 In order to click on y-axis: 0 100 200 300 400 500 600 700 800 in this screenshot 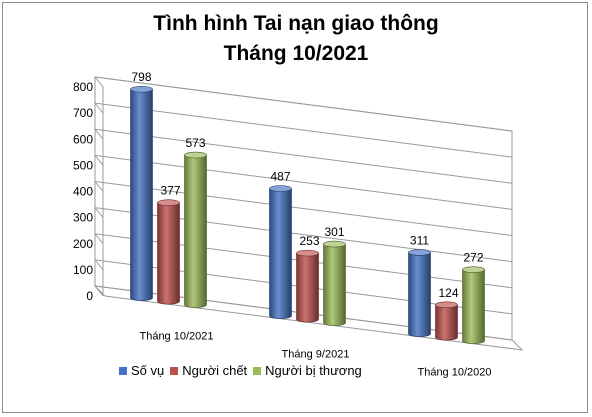, I will do `click(88, 191)`.